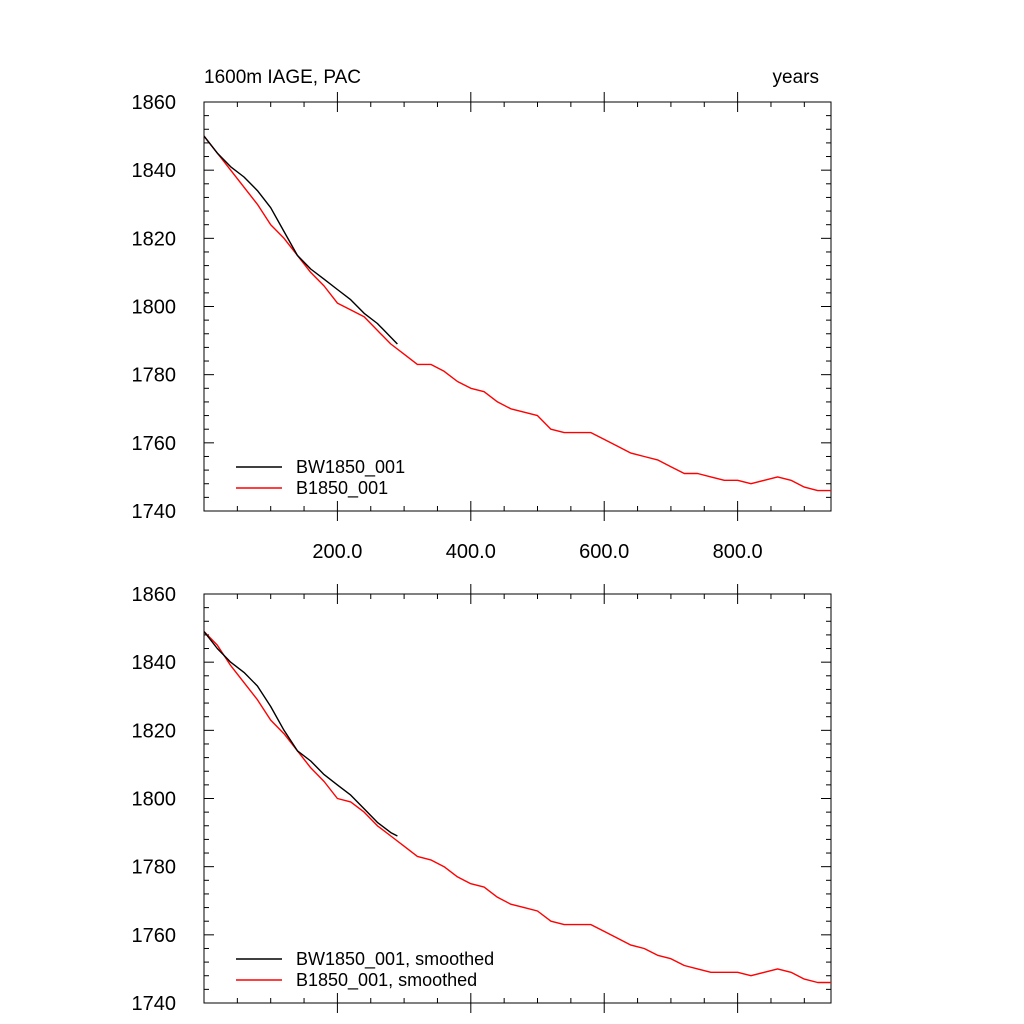 The height and width of the screenshot is (1024, 1024). Describe the element at coordinates (604, 552) in the screenshot. I see `x-tick-label: 600.0` at that location.